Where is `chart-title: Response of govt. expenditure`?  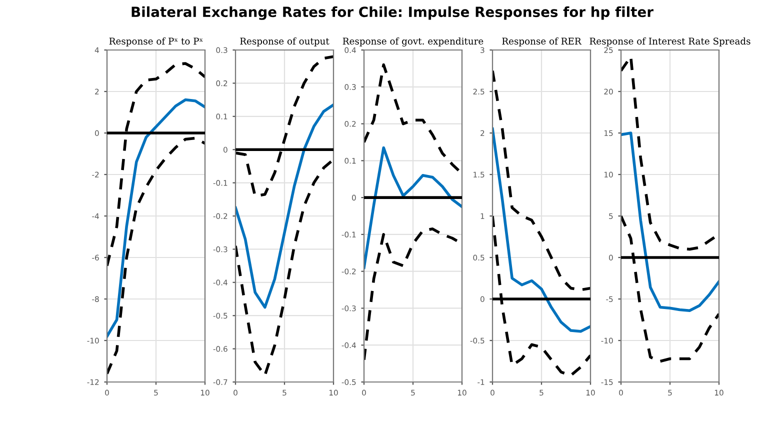 chart-title: Response of govt. expenditure is located at coordinates (413, 41).